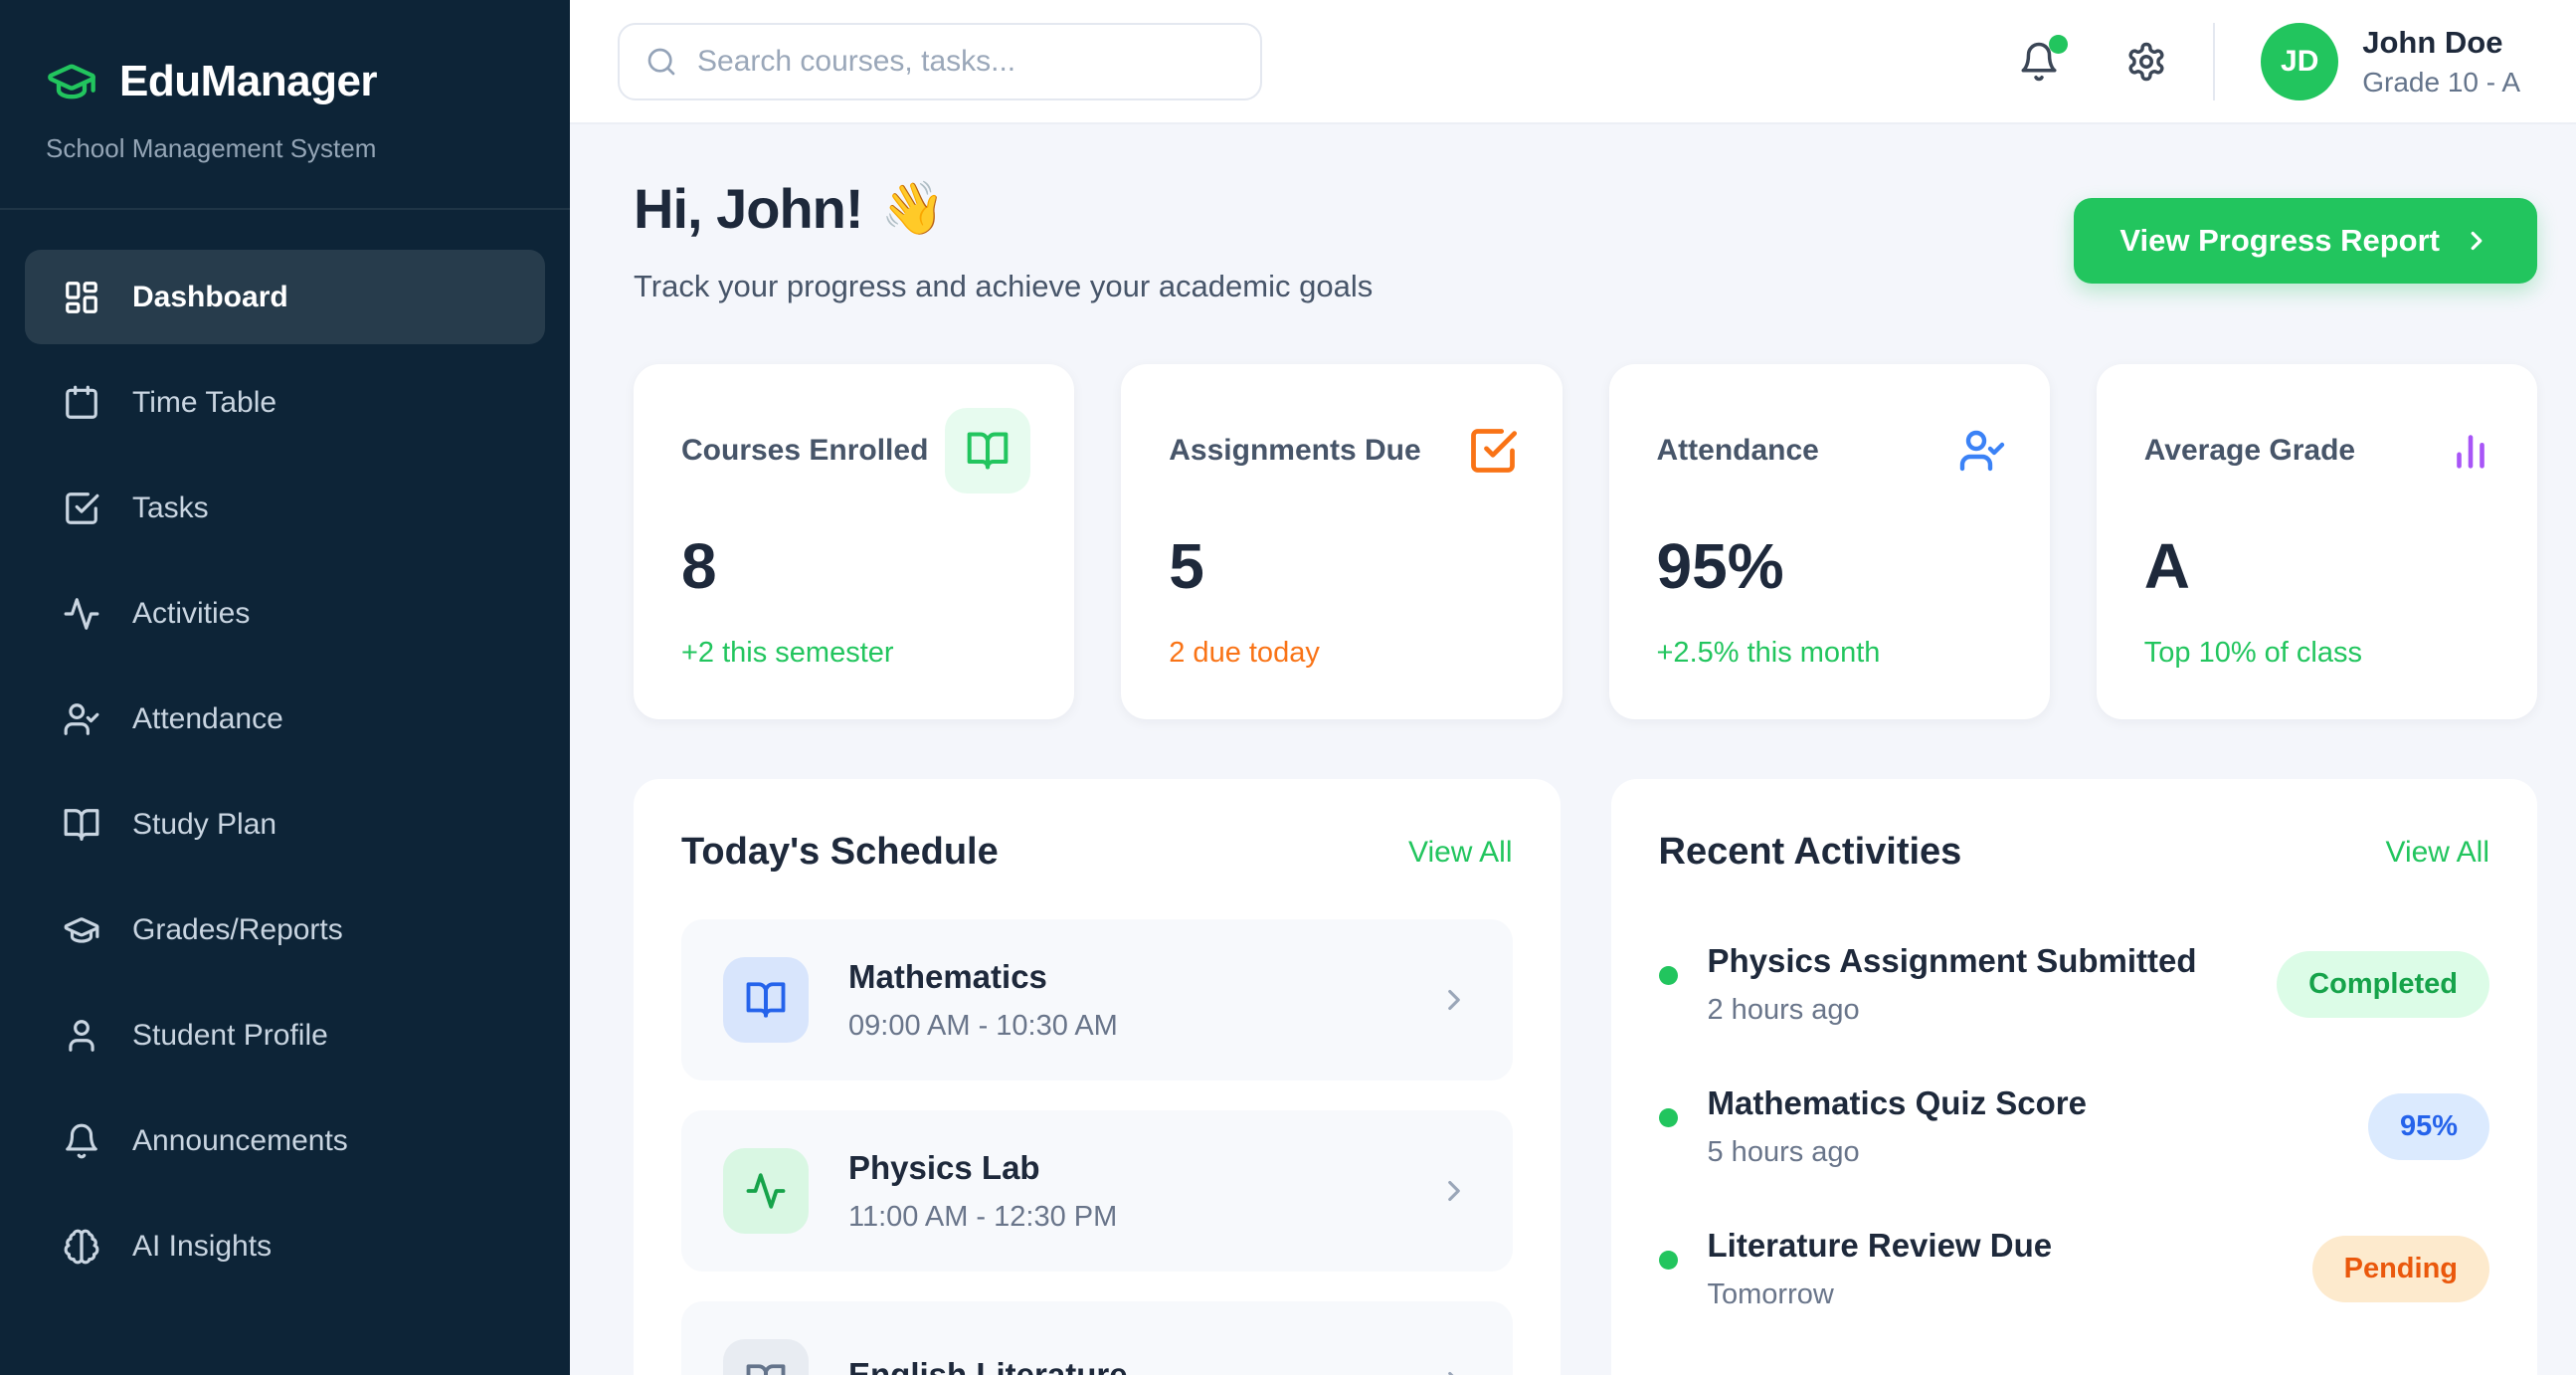 The width and height of the screenshot is (2576, 1375). I want to click on activity-info: Mathematics Quiz Score 5 hours ago, so click(2023, 1126).